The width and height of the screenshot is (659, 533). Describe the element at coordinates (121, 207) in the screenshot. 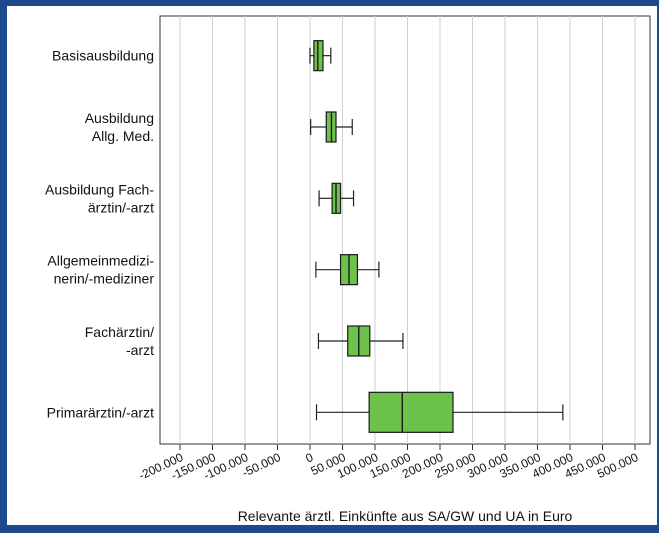

I see `category-label: ärztin/-arzt` at that location.